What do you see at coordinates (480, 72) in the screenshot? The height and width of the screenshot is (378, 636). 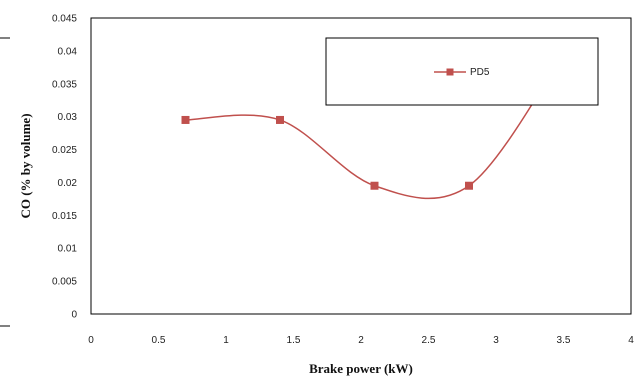 I see `legend-label: PD5` at bounding box center [480, 72].